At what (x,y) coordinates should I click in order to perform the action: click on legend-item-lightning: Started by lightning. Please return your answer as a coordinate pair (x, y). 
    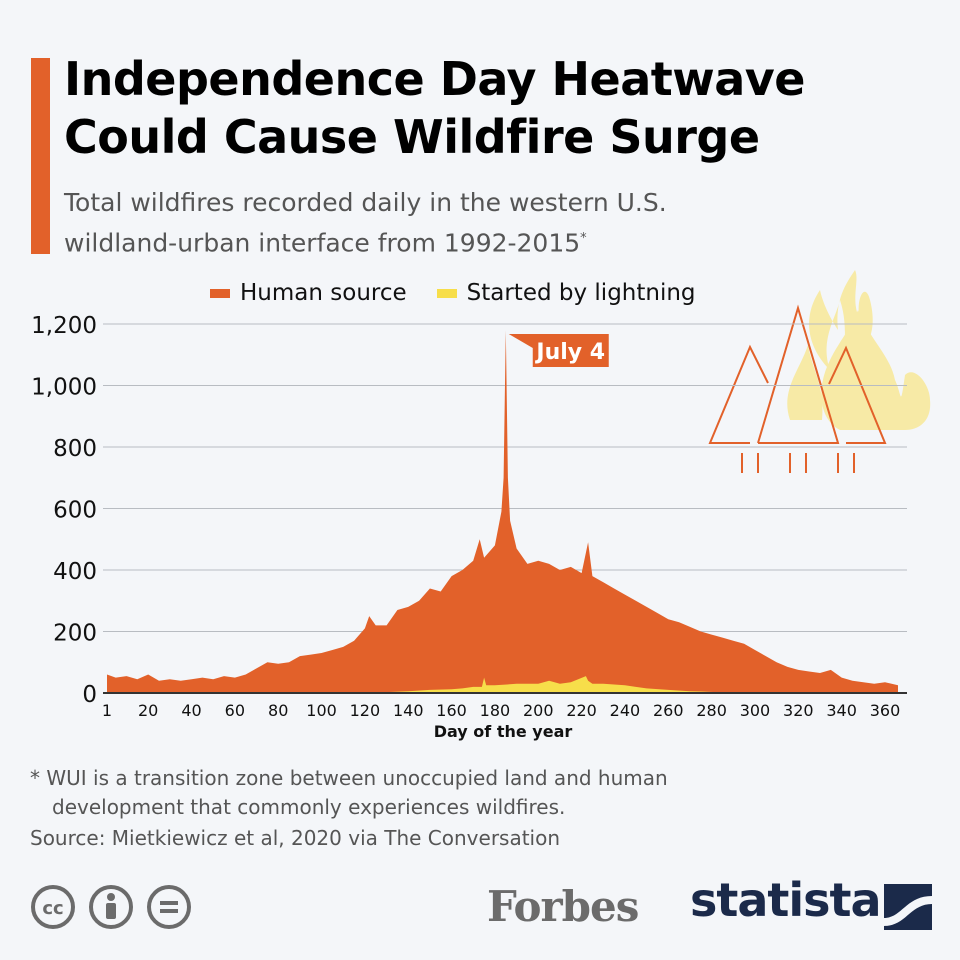
    Looking at the image, I should click on (566, 293).